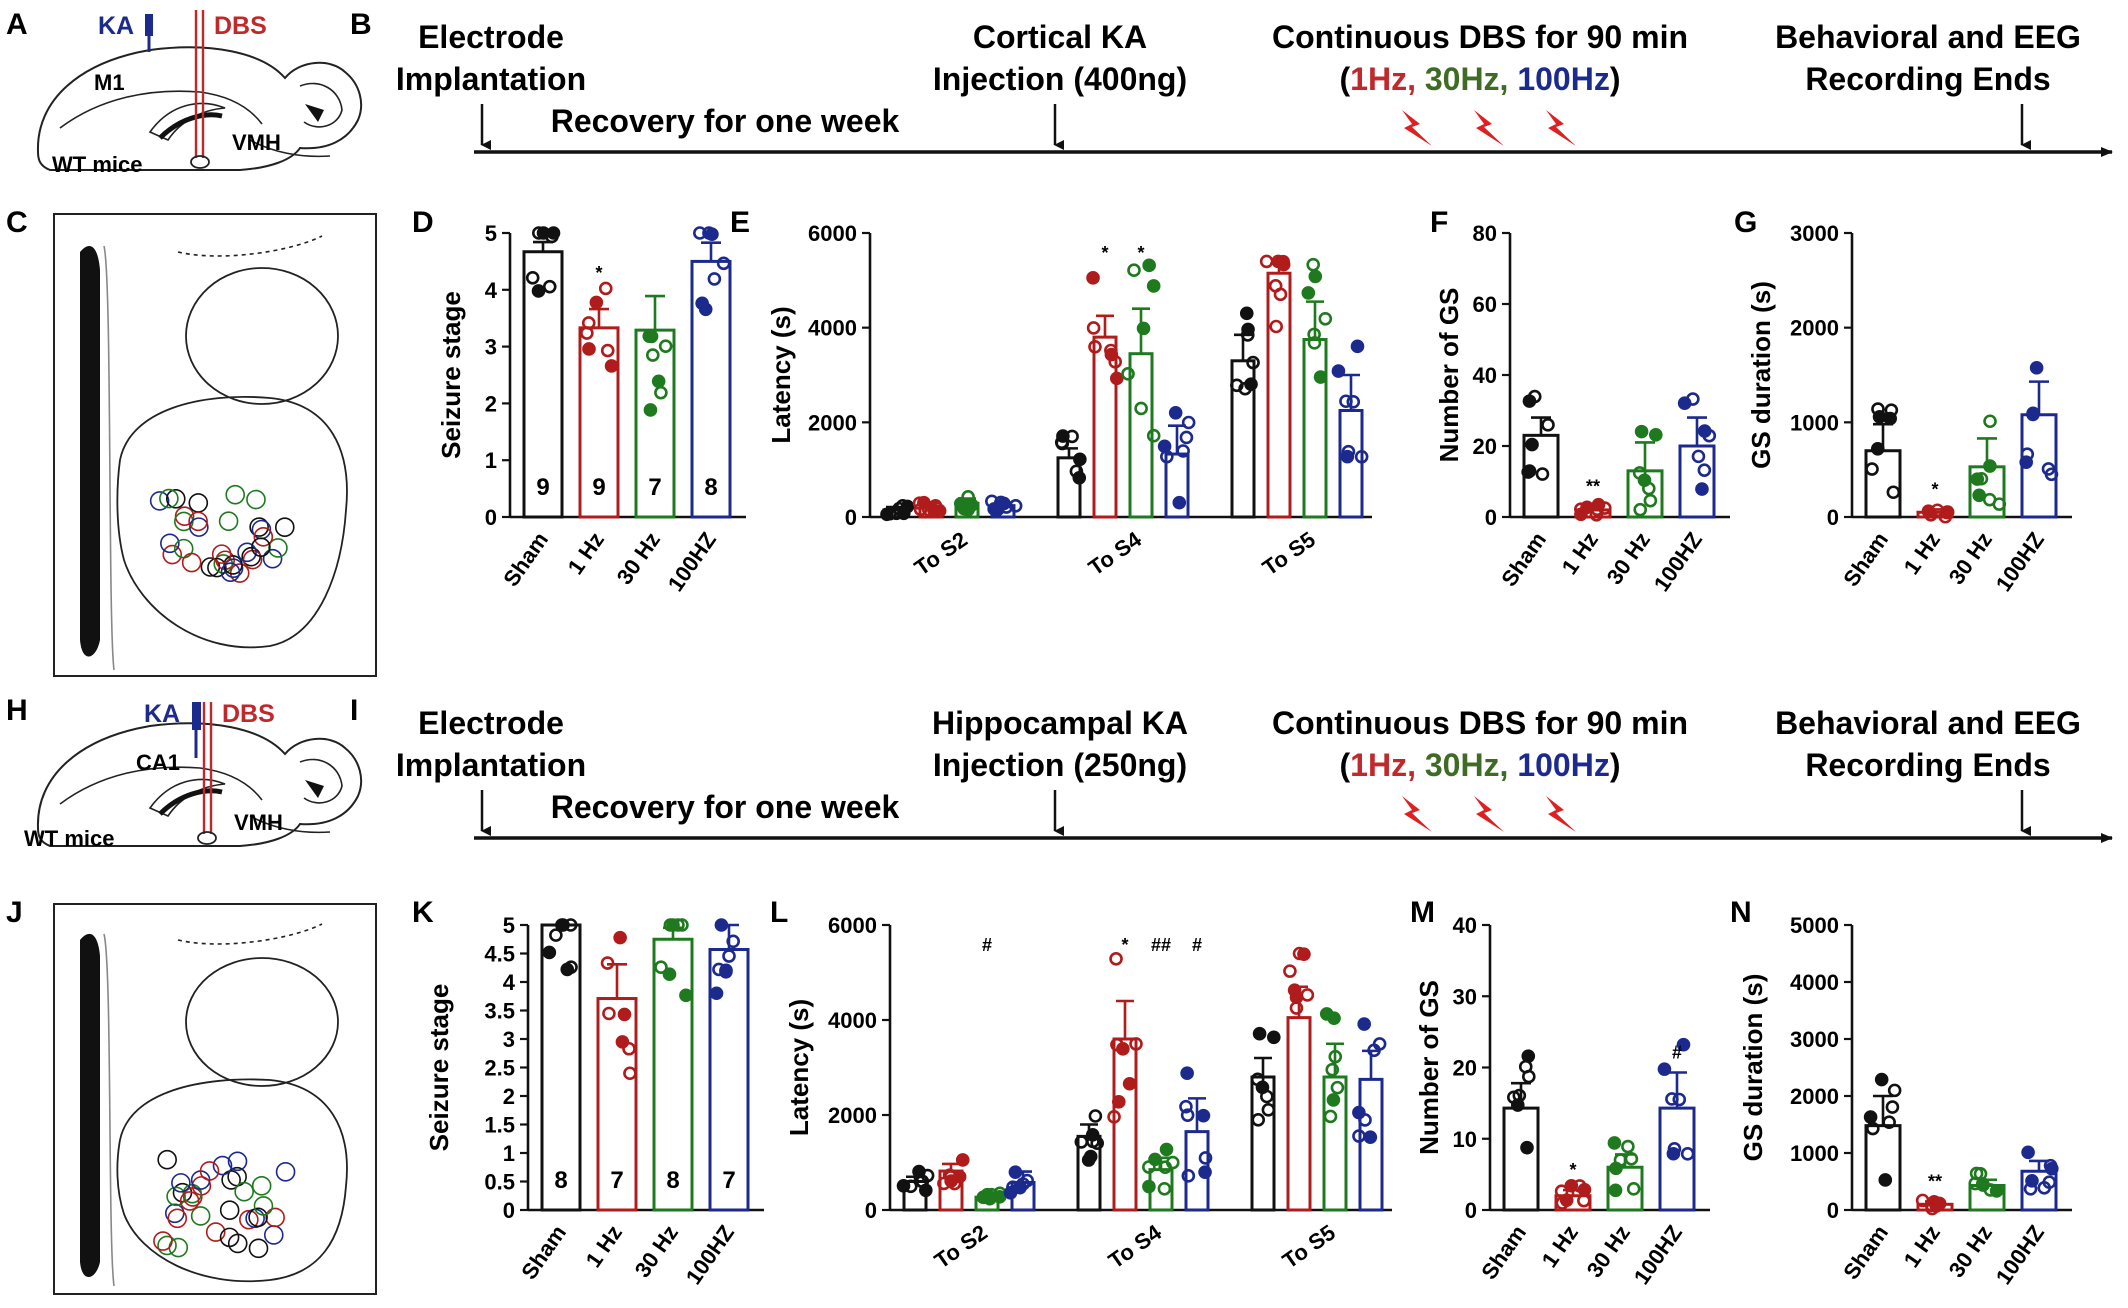  Describe the element at coordinates (1935, 1181) in the screenshot. I see `significance-label: **` at that location.